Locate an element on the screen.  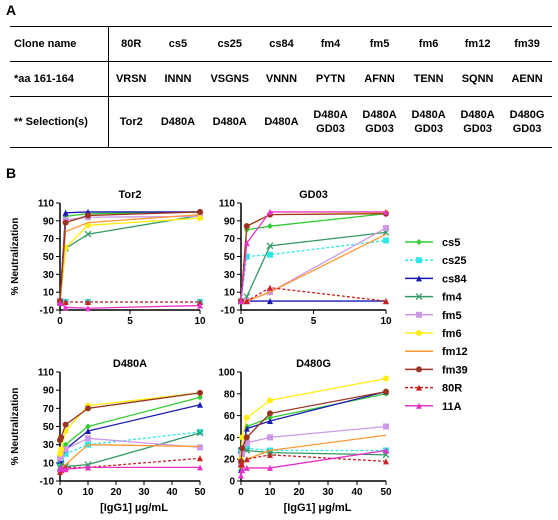
legend-item-fm6: fm6 is located at coordinates (433, 334).